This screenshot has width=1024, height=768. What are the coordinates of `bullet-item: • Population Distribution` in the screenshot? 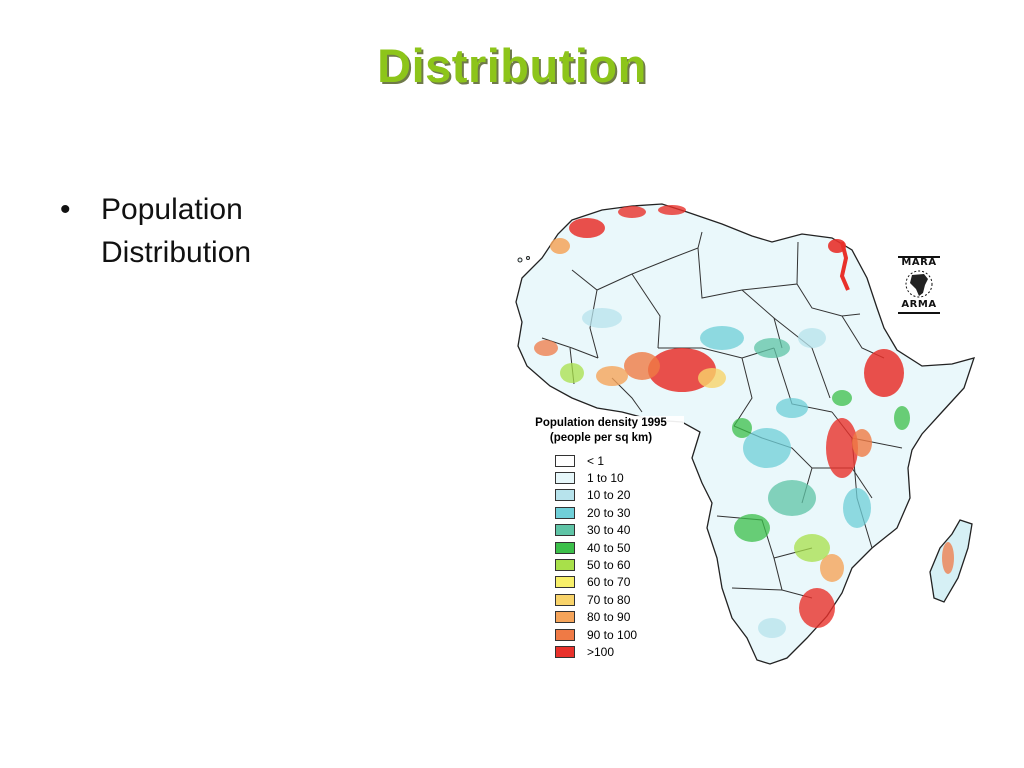 It's located at (210, 231).